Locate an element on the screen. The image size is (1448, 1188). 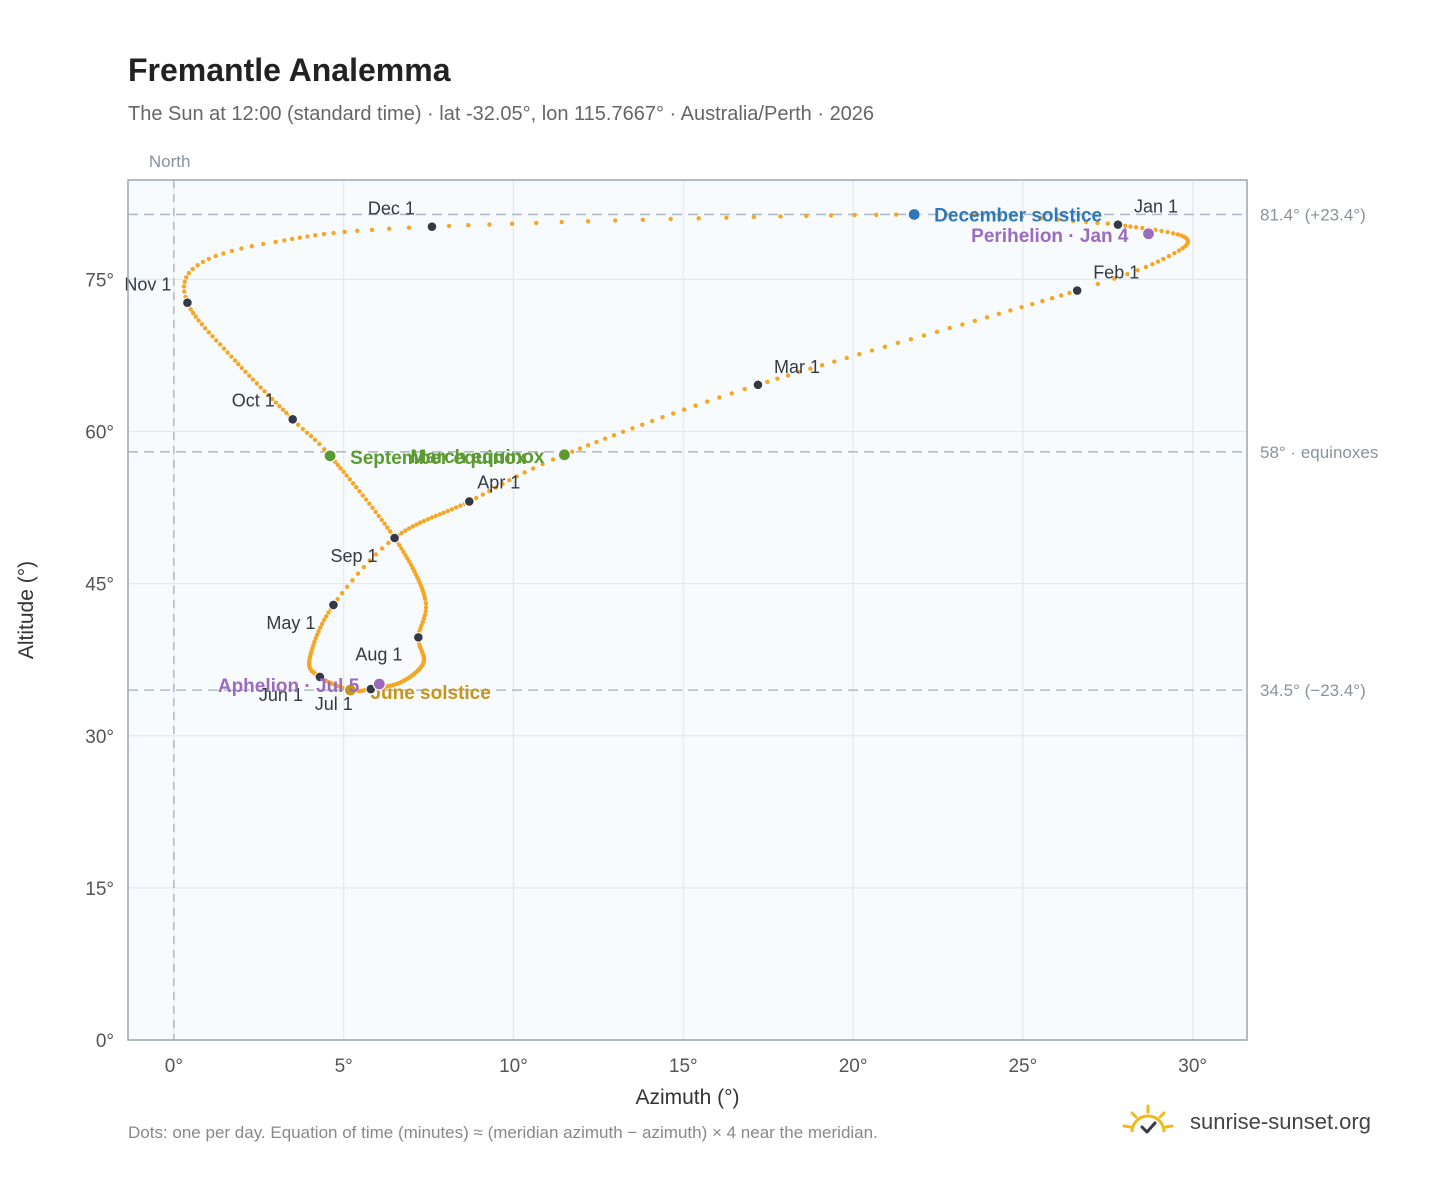
event-label: Aphelion · Jul 5 is located at coordinates (289, 686).